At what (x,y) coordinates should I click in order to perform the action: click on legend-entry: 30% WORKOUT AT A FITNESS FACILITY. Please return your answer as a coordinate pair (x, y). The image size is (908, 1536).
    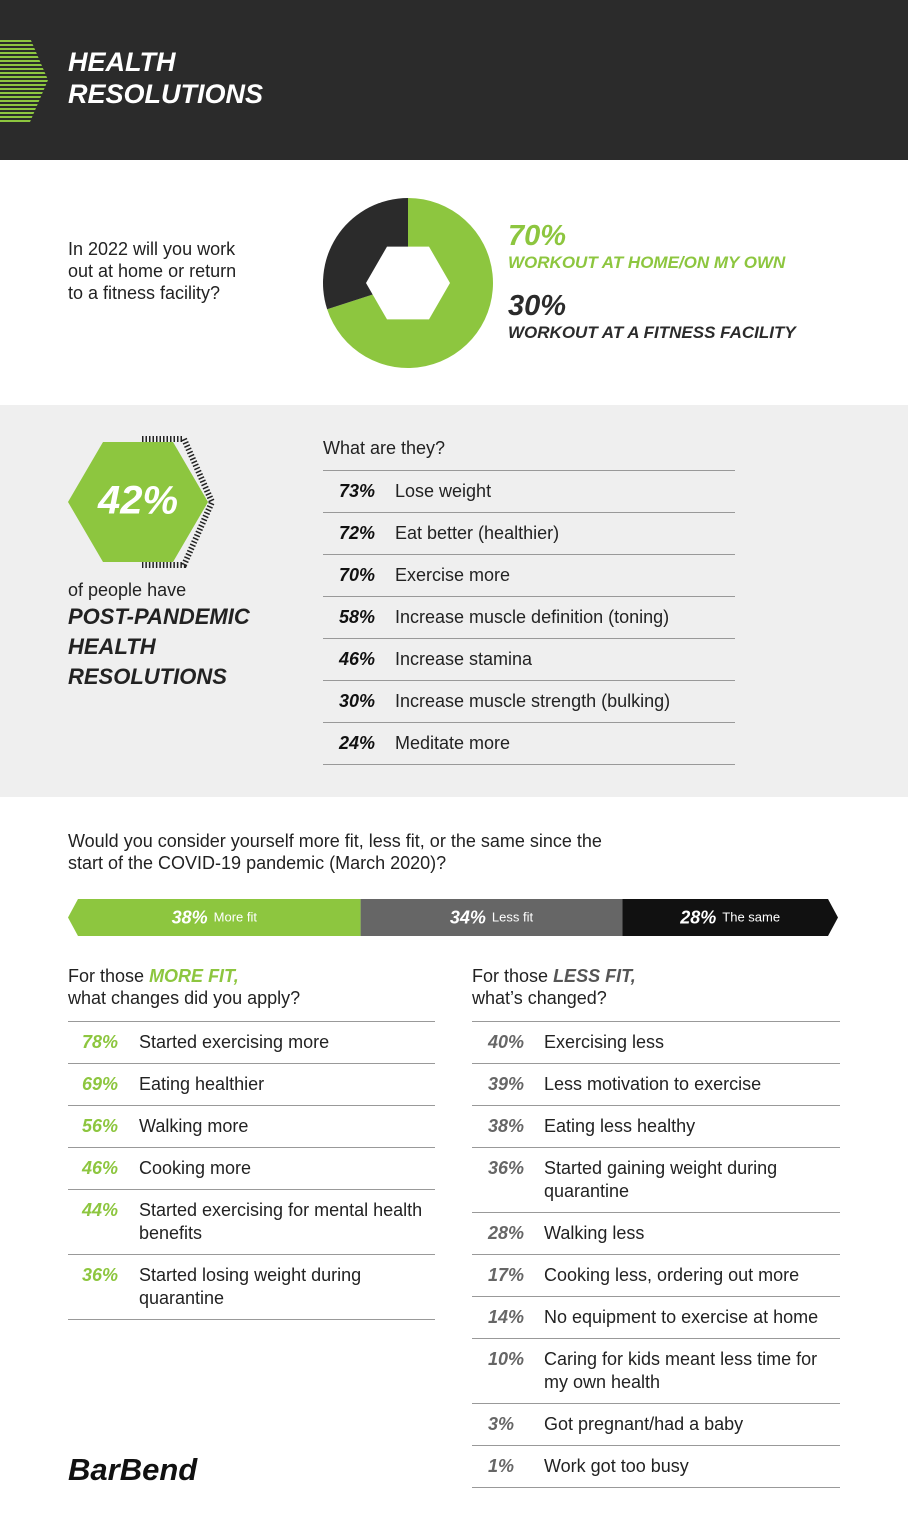
    Looking at the image, I should click on (652, 317).